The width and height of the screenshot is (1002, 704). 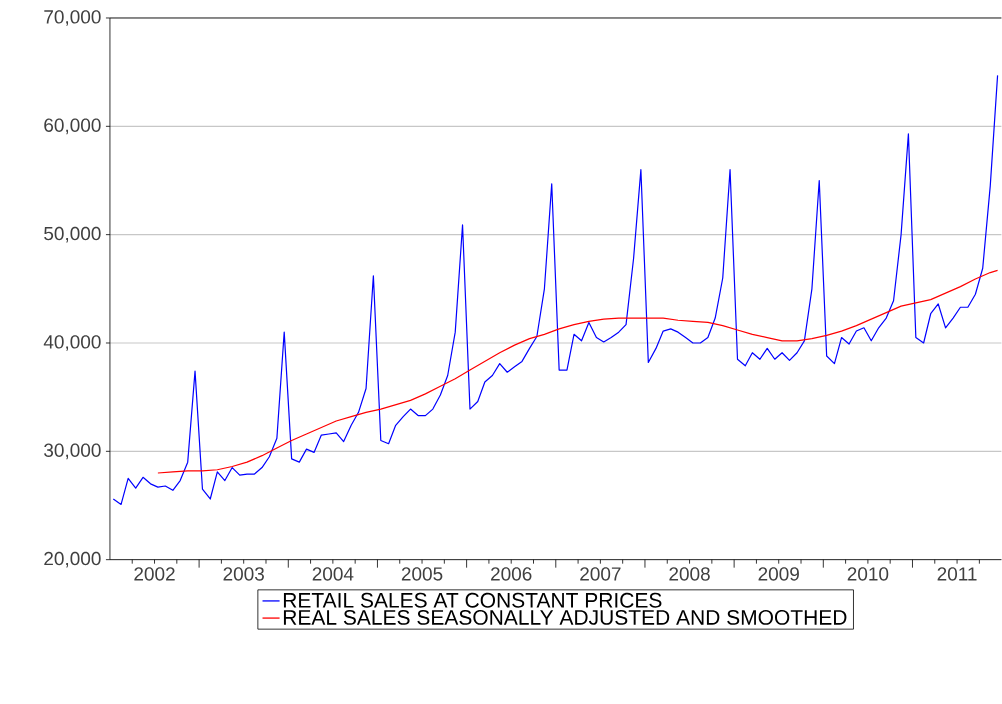 What do you see at coordinates (472, 600) in the screenshot?
I see `legend-label: RETAIL SALES AT CONSTANT PRICES` at bounding box center [472, 600].